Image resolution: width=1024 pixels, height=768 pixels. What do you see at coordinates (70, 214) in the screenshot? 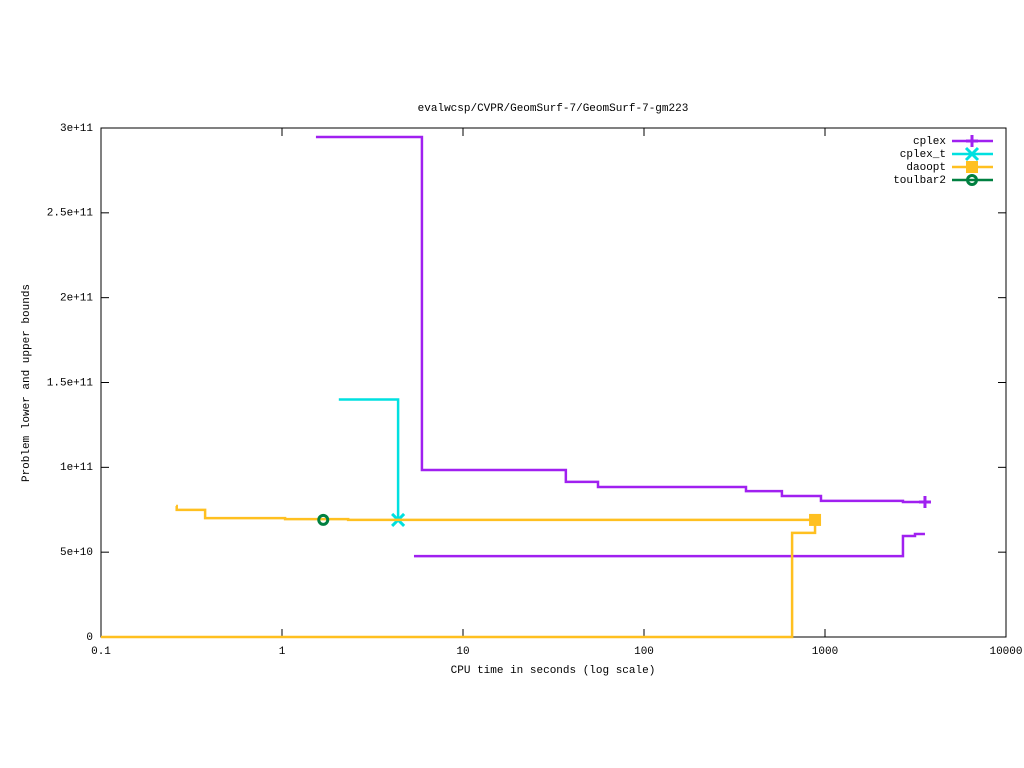
I see `y-tick-label: 2.5e+11` at bounding box center [70, 214].